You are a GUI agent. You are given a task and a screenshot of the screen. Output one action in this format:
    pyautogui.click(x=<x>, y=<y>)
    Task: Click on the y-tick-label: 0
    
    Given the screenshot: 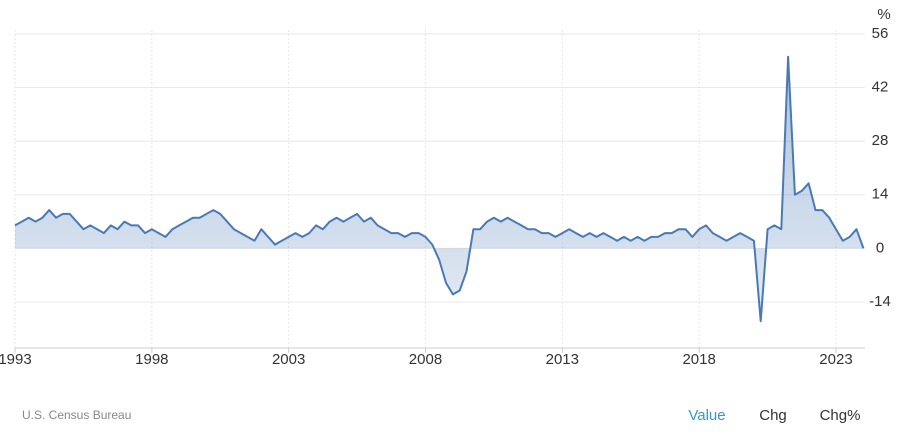 What is the action you would take?
    pyautogui.click(x=880, y=247)
    